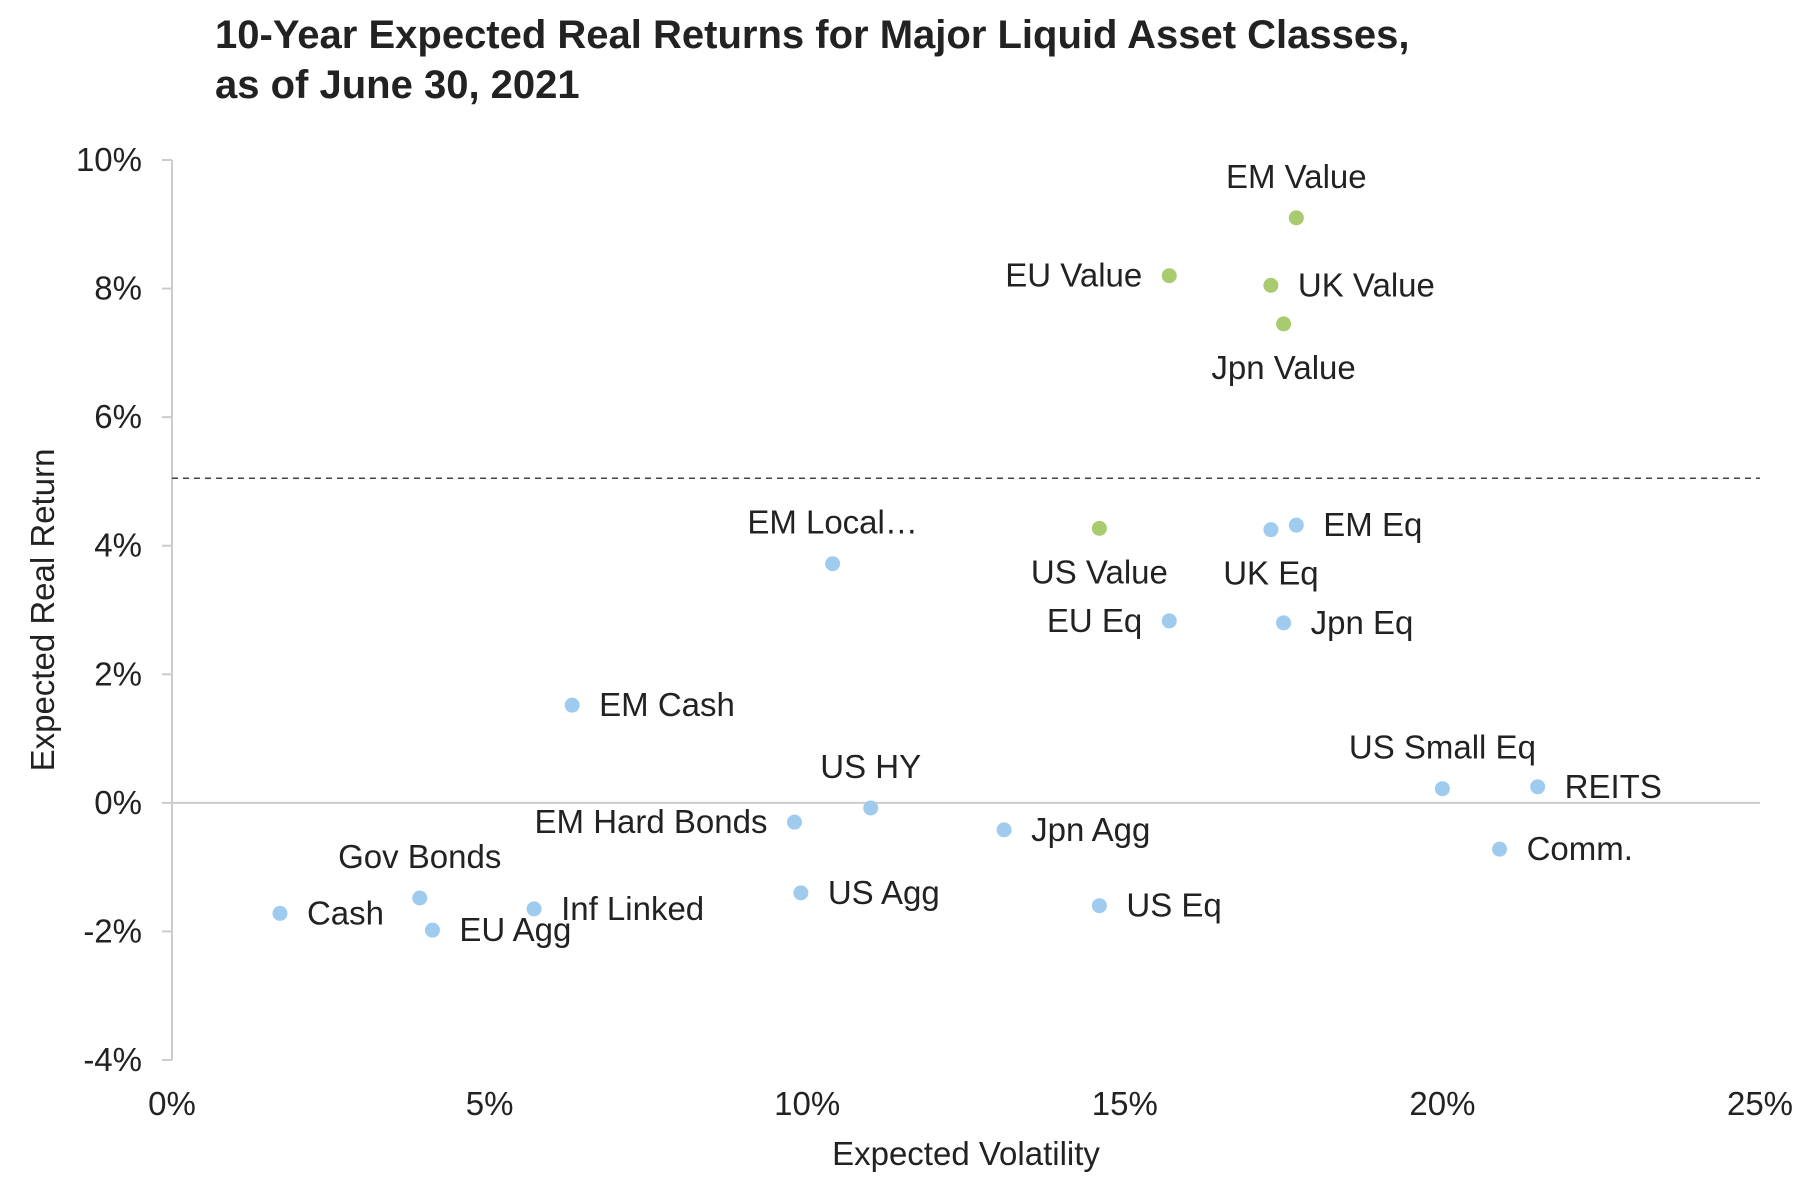 The image size is (1800, 1181). I want to click on point-cash, so click(280, 913).